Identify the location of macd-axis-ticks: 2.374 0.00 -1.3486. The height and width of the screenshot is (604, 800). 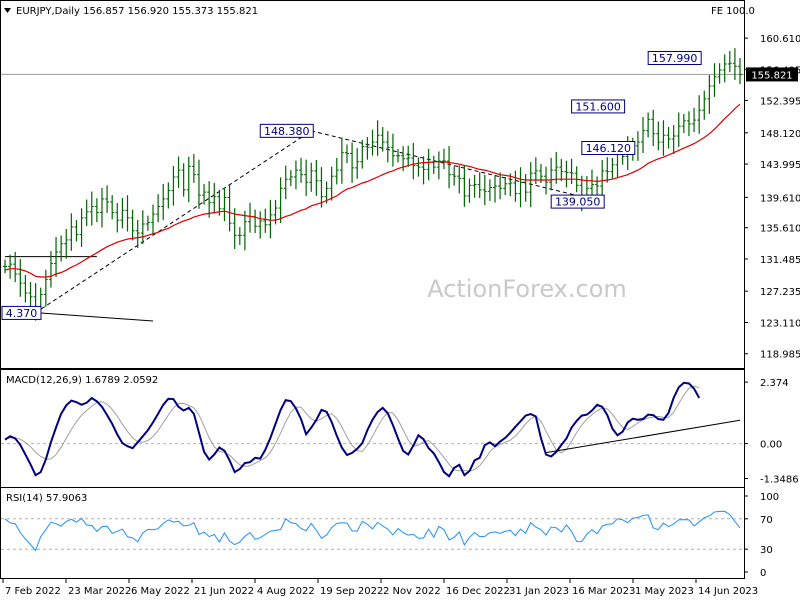
(771, 431).